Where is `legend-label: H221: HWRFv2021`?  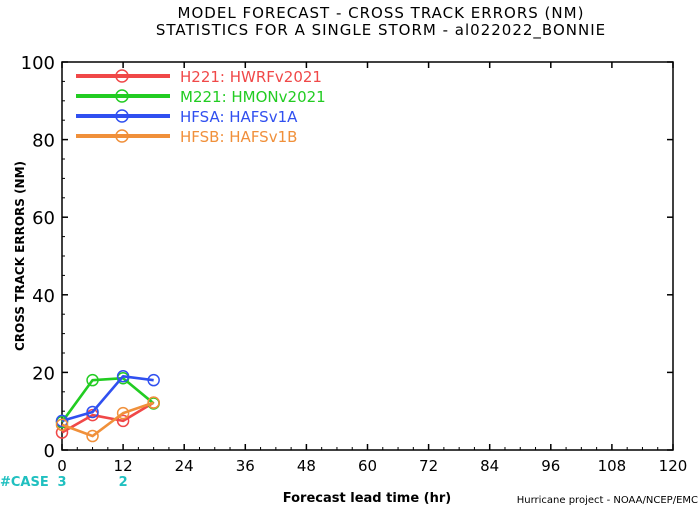 legend-label: H221: HWRFv2021 is located at coordinates (251, 77).